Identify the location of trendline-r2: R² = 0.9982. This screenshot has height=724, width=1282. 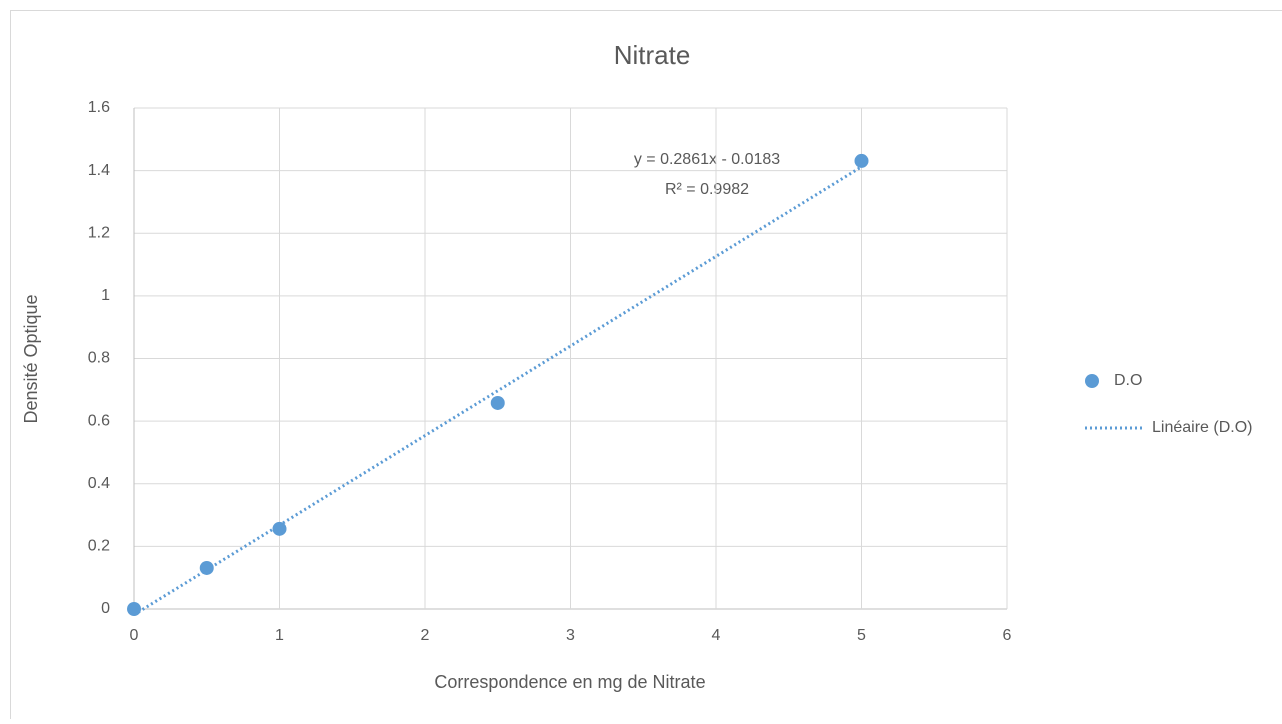
(707, 189).